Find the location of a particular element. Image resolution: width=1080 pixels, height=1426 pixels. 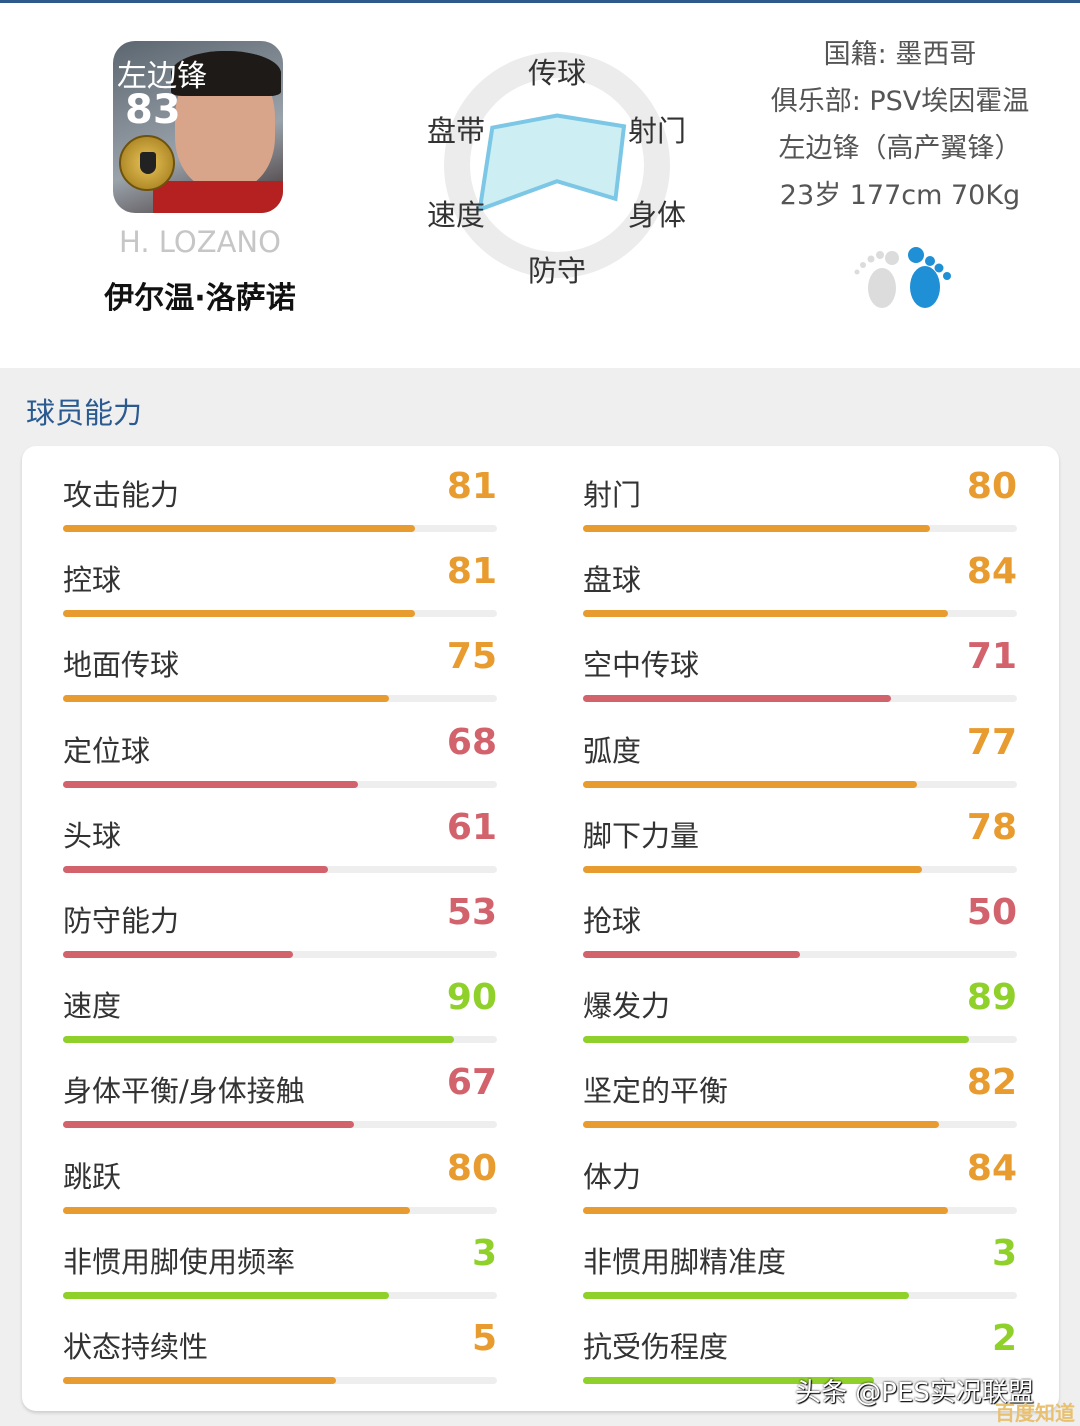

stat-value: 53 is located at coordinates (471, 912).